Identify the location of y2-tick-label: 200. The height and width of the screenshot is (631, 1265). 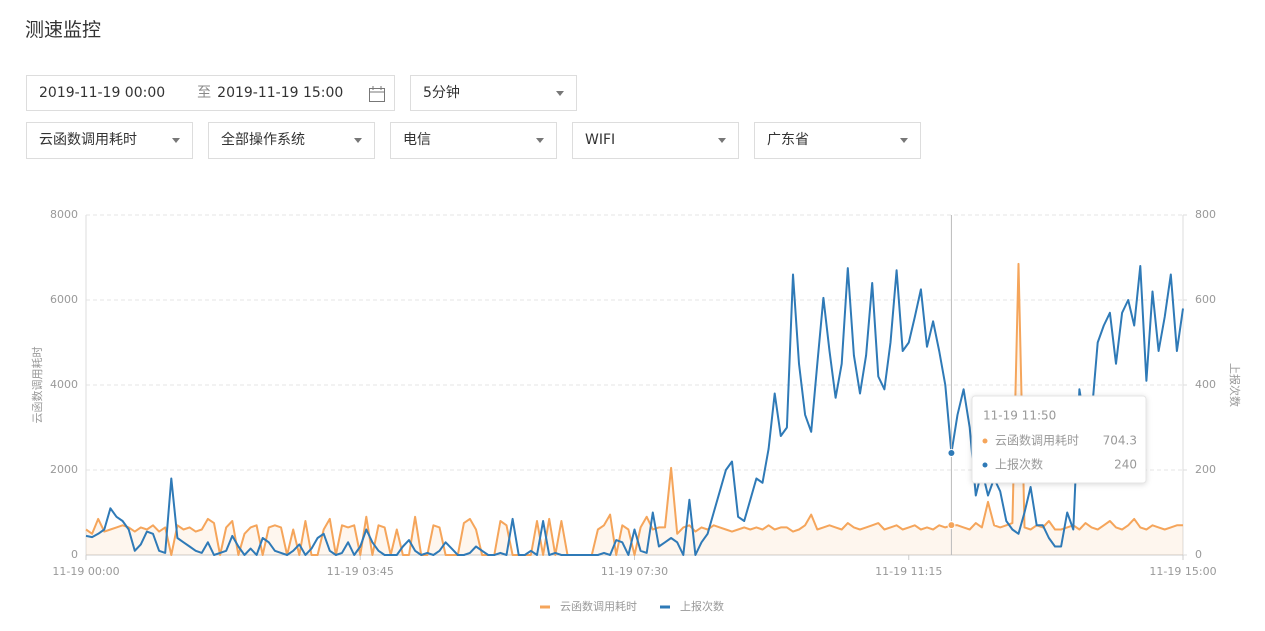
(1205, 469).